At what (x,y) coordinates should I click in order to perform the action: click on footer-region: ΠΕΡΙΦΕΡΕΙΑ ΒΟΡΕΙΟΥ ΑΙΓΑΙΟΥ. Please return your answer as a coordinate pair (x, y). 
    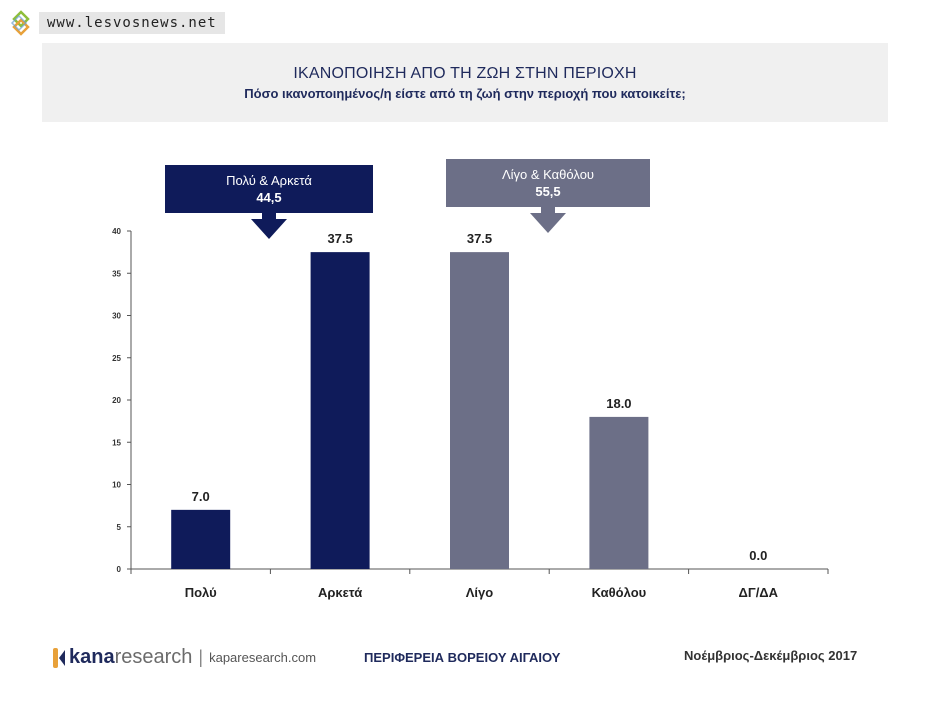
    Looking at the image, I should click on (462, 657).